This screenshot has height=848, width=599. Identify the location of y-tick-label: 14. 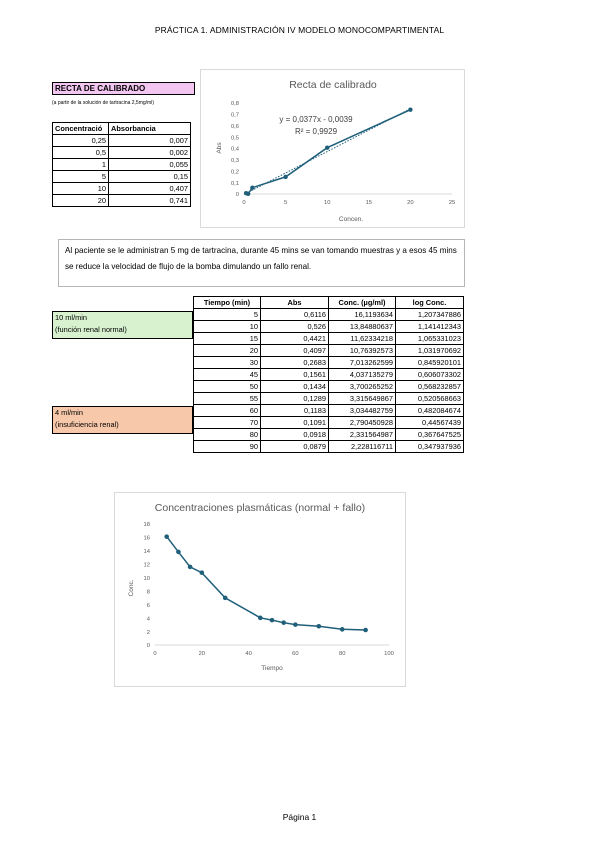
(147, 552).